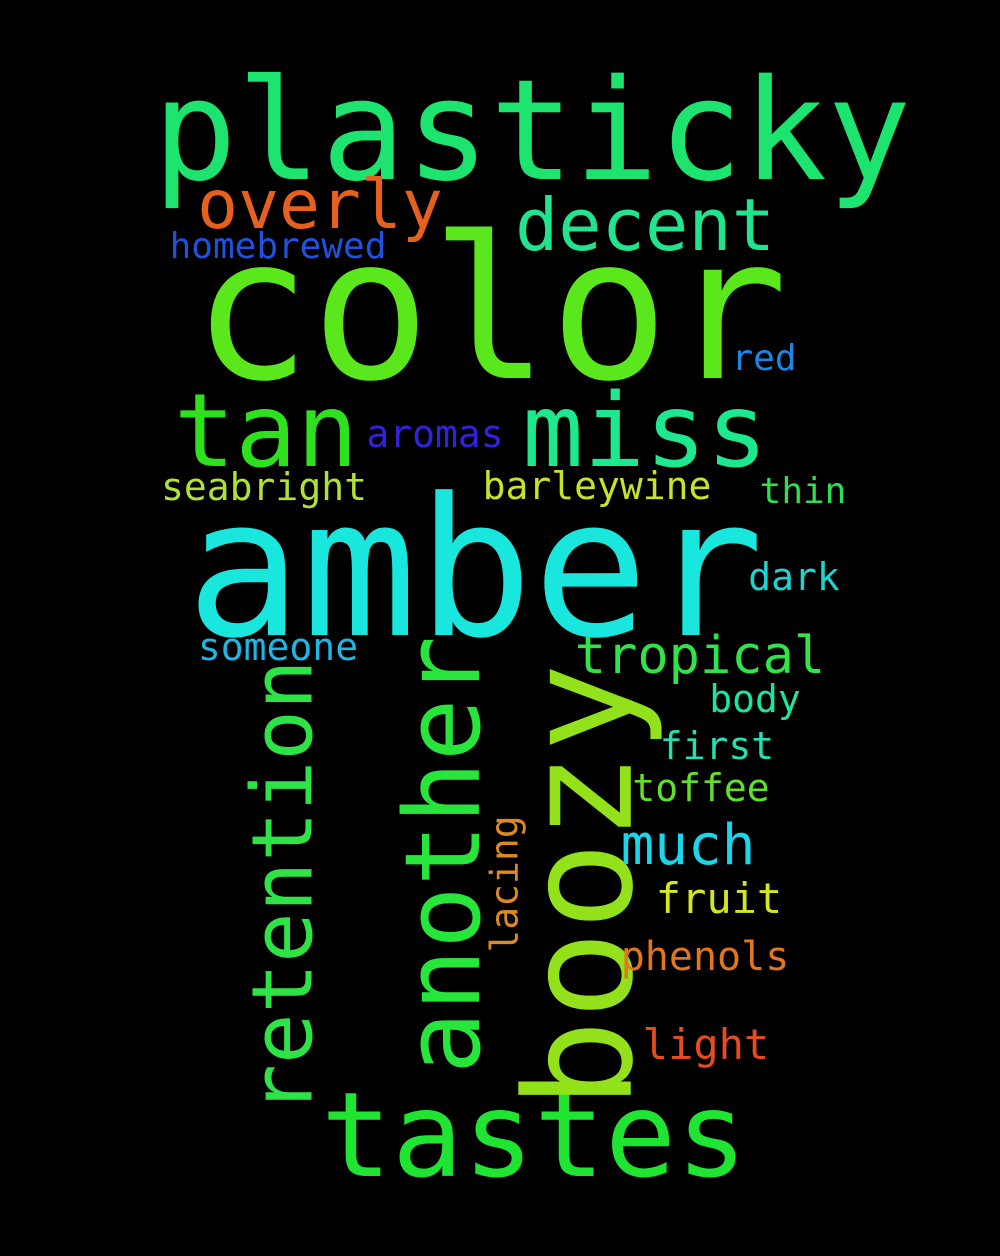 This screenshot has width=1000, height=1256. What do you see at coordinates (705, 957) in the screenshot?
I see `word-phenols: phenols` at bounding box center [705, 957].